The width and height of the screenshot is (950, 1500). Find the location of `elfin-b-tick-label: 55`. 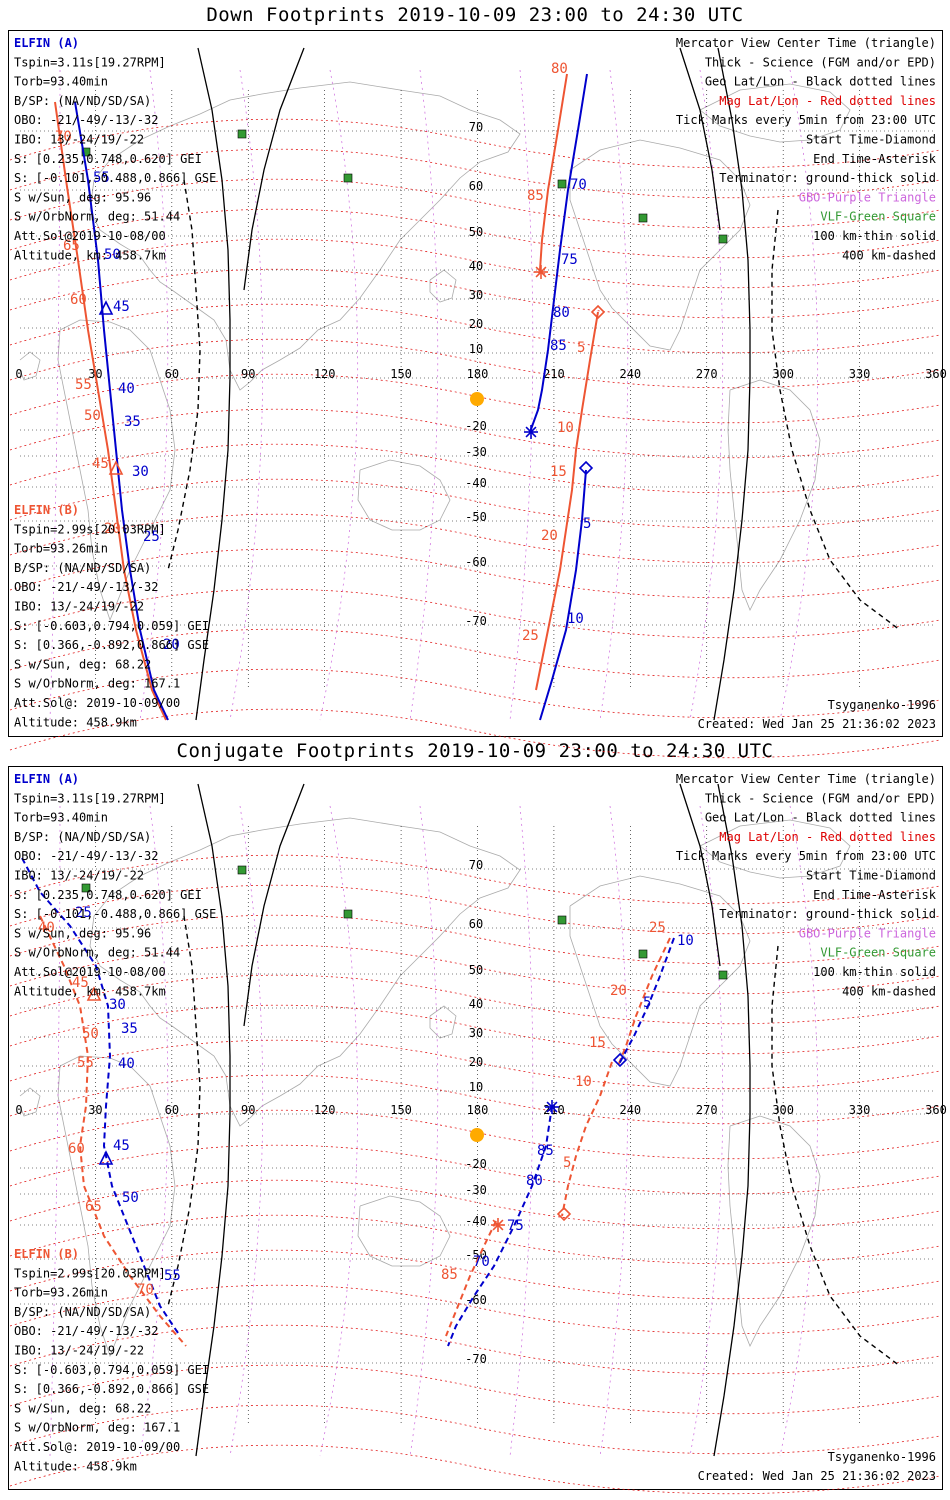

elfin-b-tick-label: 55 is located at coordinates (83, 385).